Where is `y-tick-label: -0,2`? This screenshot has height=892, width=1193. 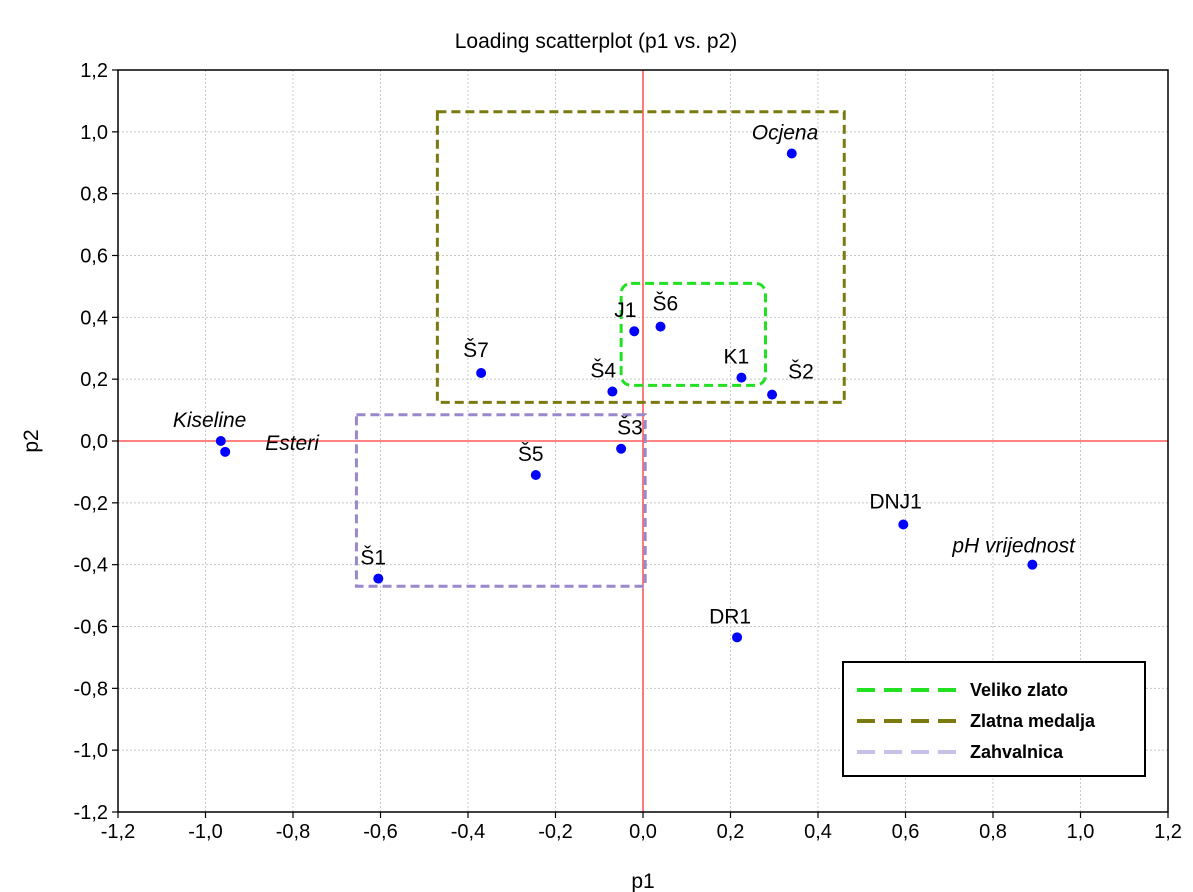 y-tick-label: -0,2 is located at coordinates (91, 504).